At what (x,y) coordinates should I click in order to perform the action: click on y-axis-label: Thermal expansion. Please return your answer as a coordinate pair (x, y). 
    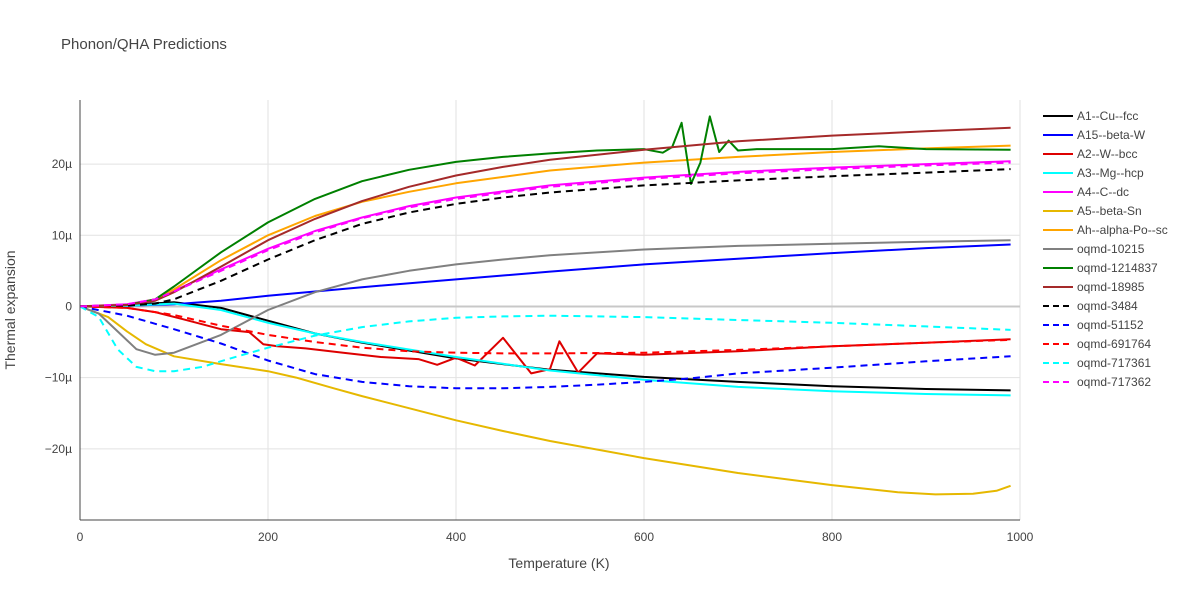
    Looking at the image, I should click on (10, 309).